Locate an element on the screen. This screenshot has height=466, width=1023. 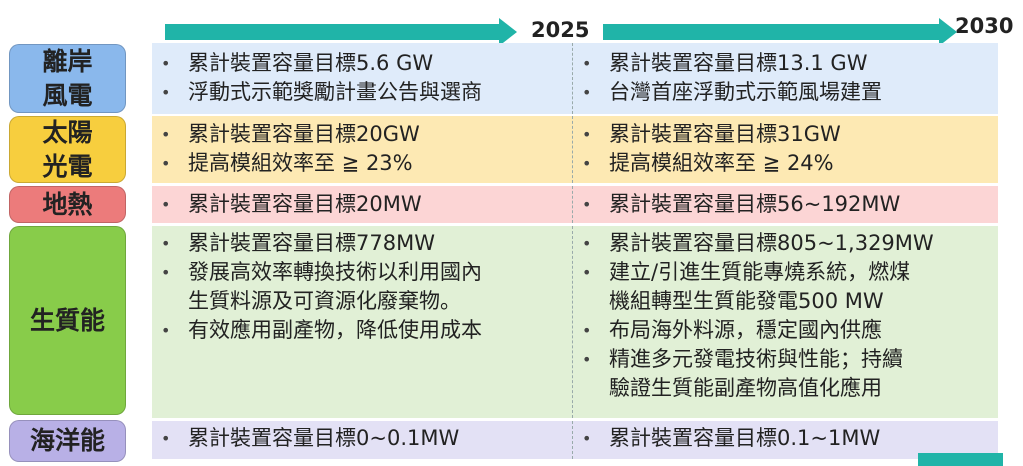
list-item: • 提高模組效率至 ≧ 24% is located at coordinates (785, 163).